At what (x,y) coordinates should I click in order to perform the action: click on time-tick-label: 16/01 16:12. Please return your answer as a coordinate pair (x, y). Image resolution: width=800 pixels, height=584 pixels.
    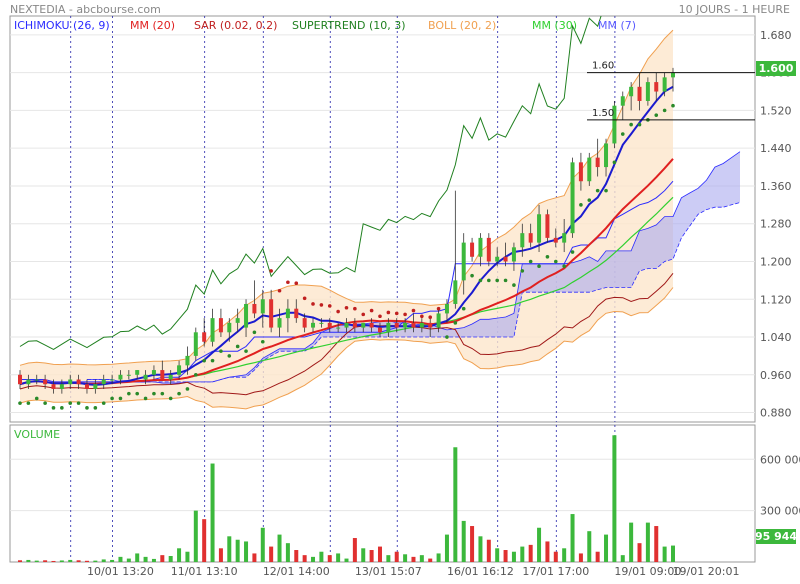
    Looking at the image, I should click on (480, 571).